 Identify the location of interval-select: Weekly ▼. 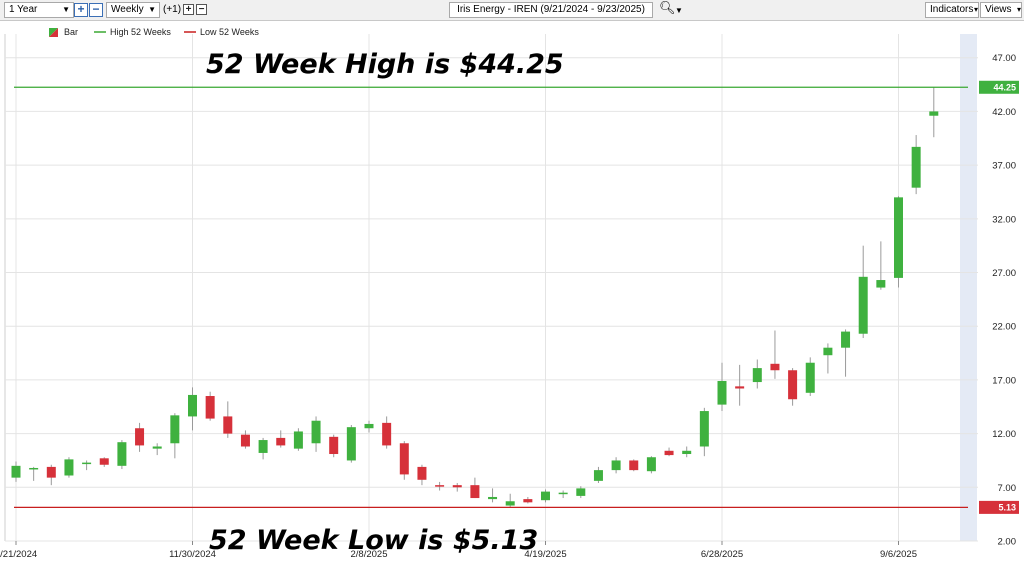
(133, 10).